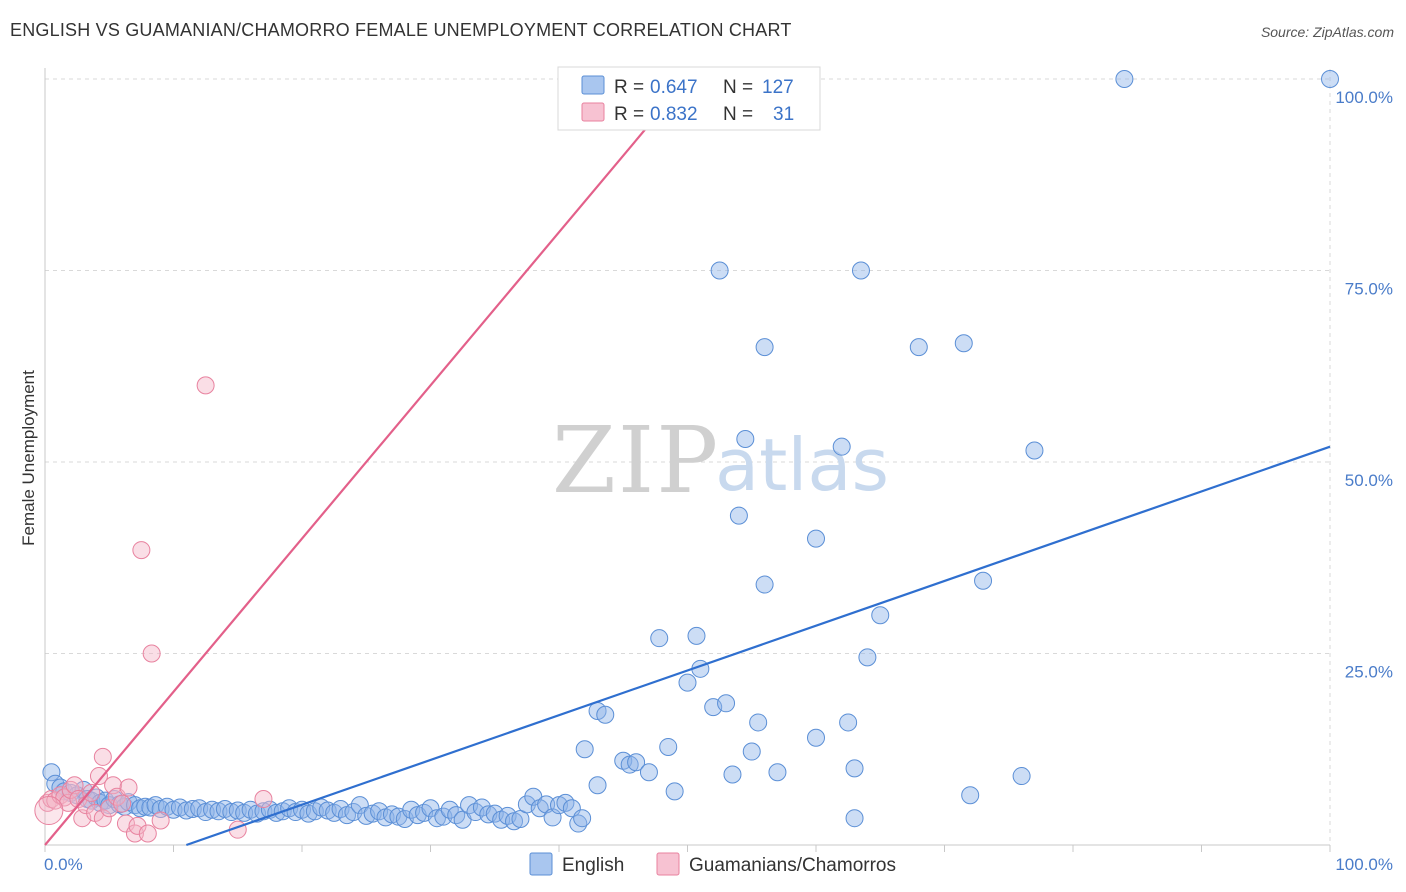 The height and width of the screenshot is (892, 1406). I want to click on source-credit: Source: ZipAtlas.com, so click(1327, 32).